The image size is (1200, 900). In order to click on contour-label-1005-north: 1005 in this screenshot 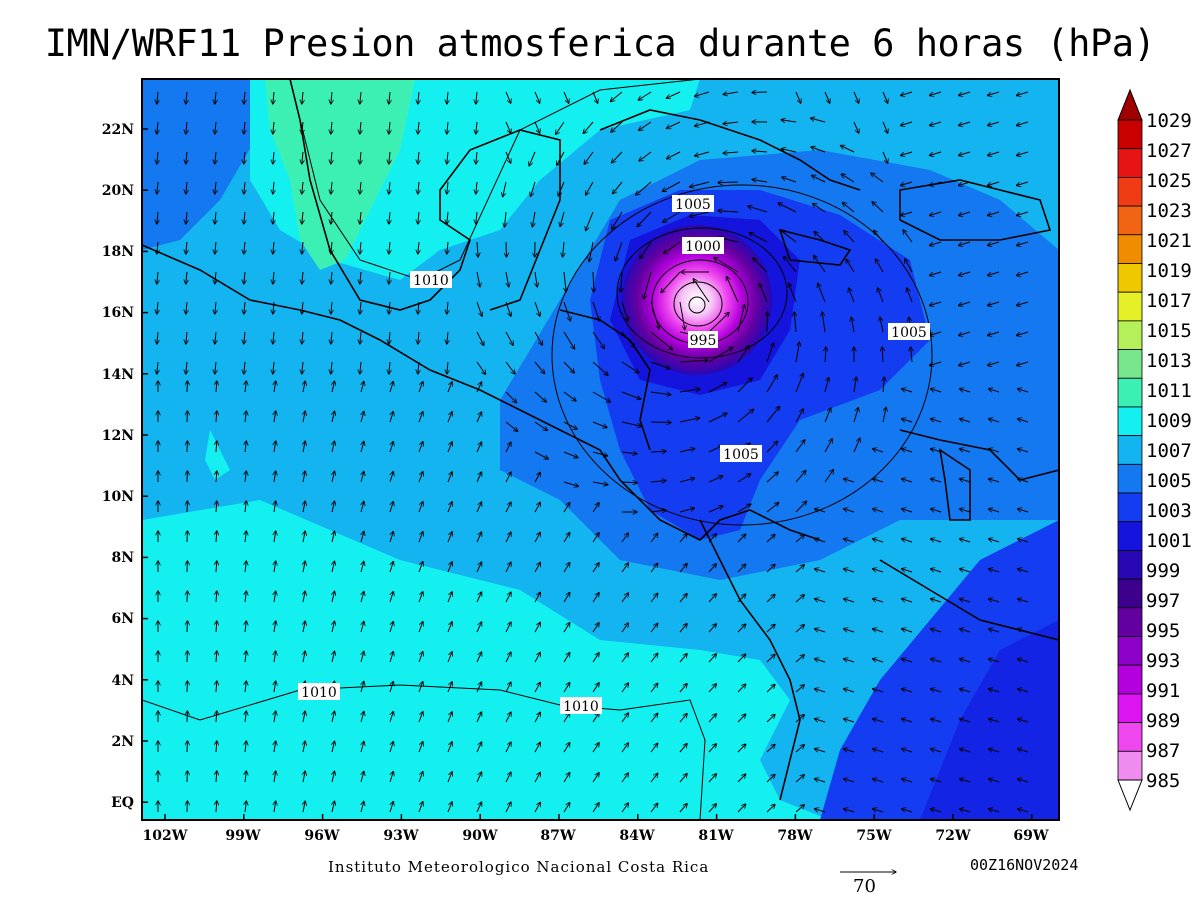, I will do `click(693, 204)`.